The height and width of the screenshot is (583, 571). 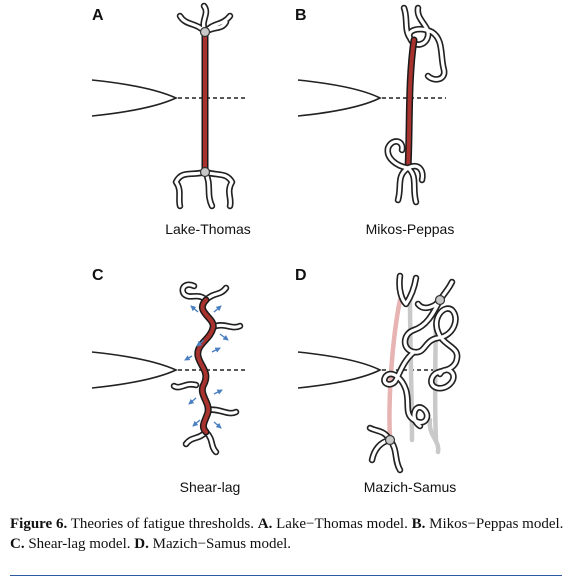 What do you see at coordinates (98, 15) in the screenshot?
I see `panel-a-letter: A` at bounding box center [98, 15].